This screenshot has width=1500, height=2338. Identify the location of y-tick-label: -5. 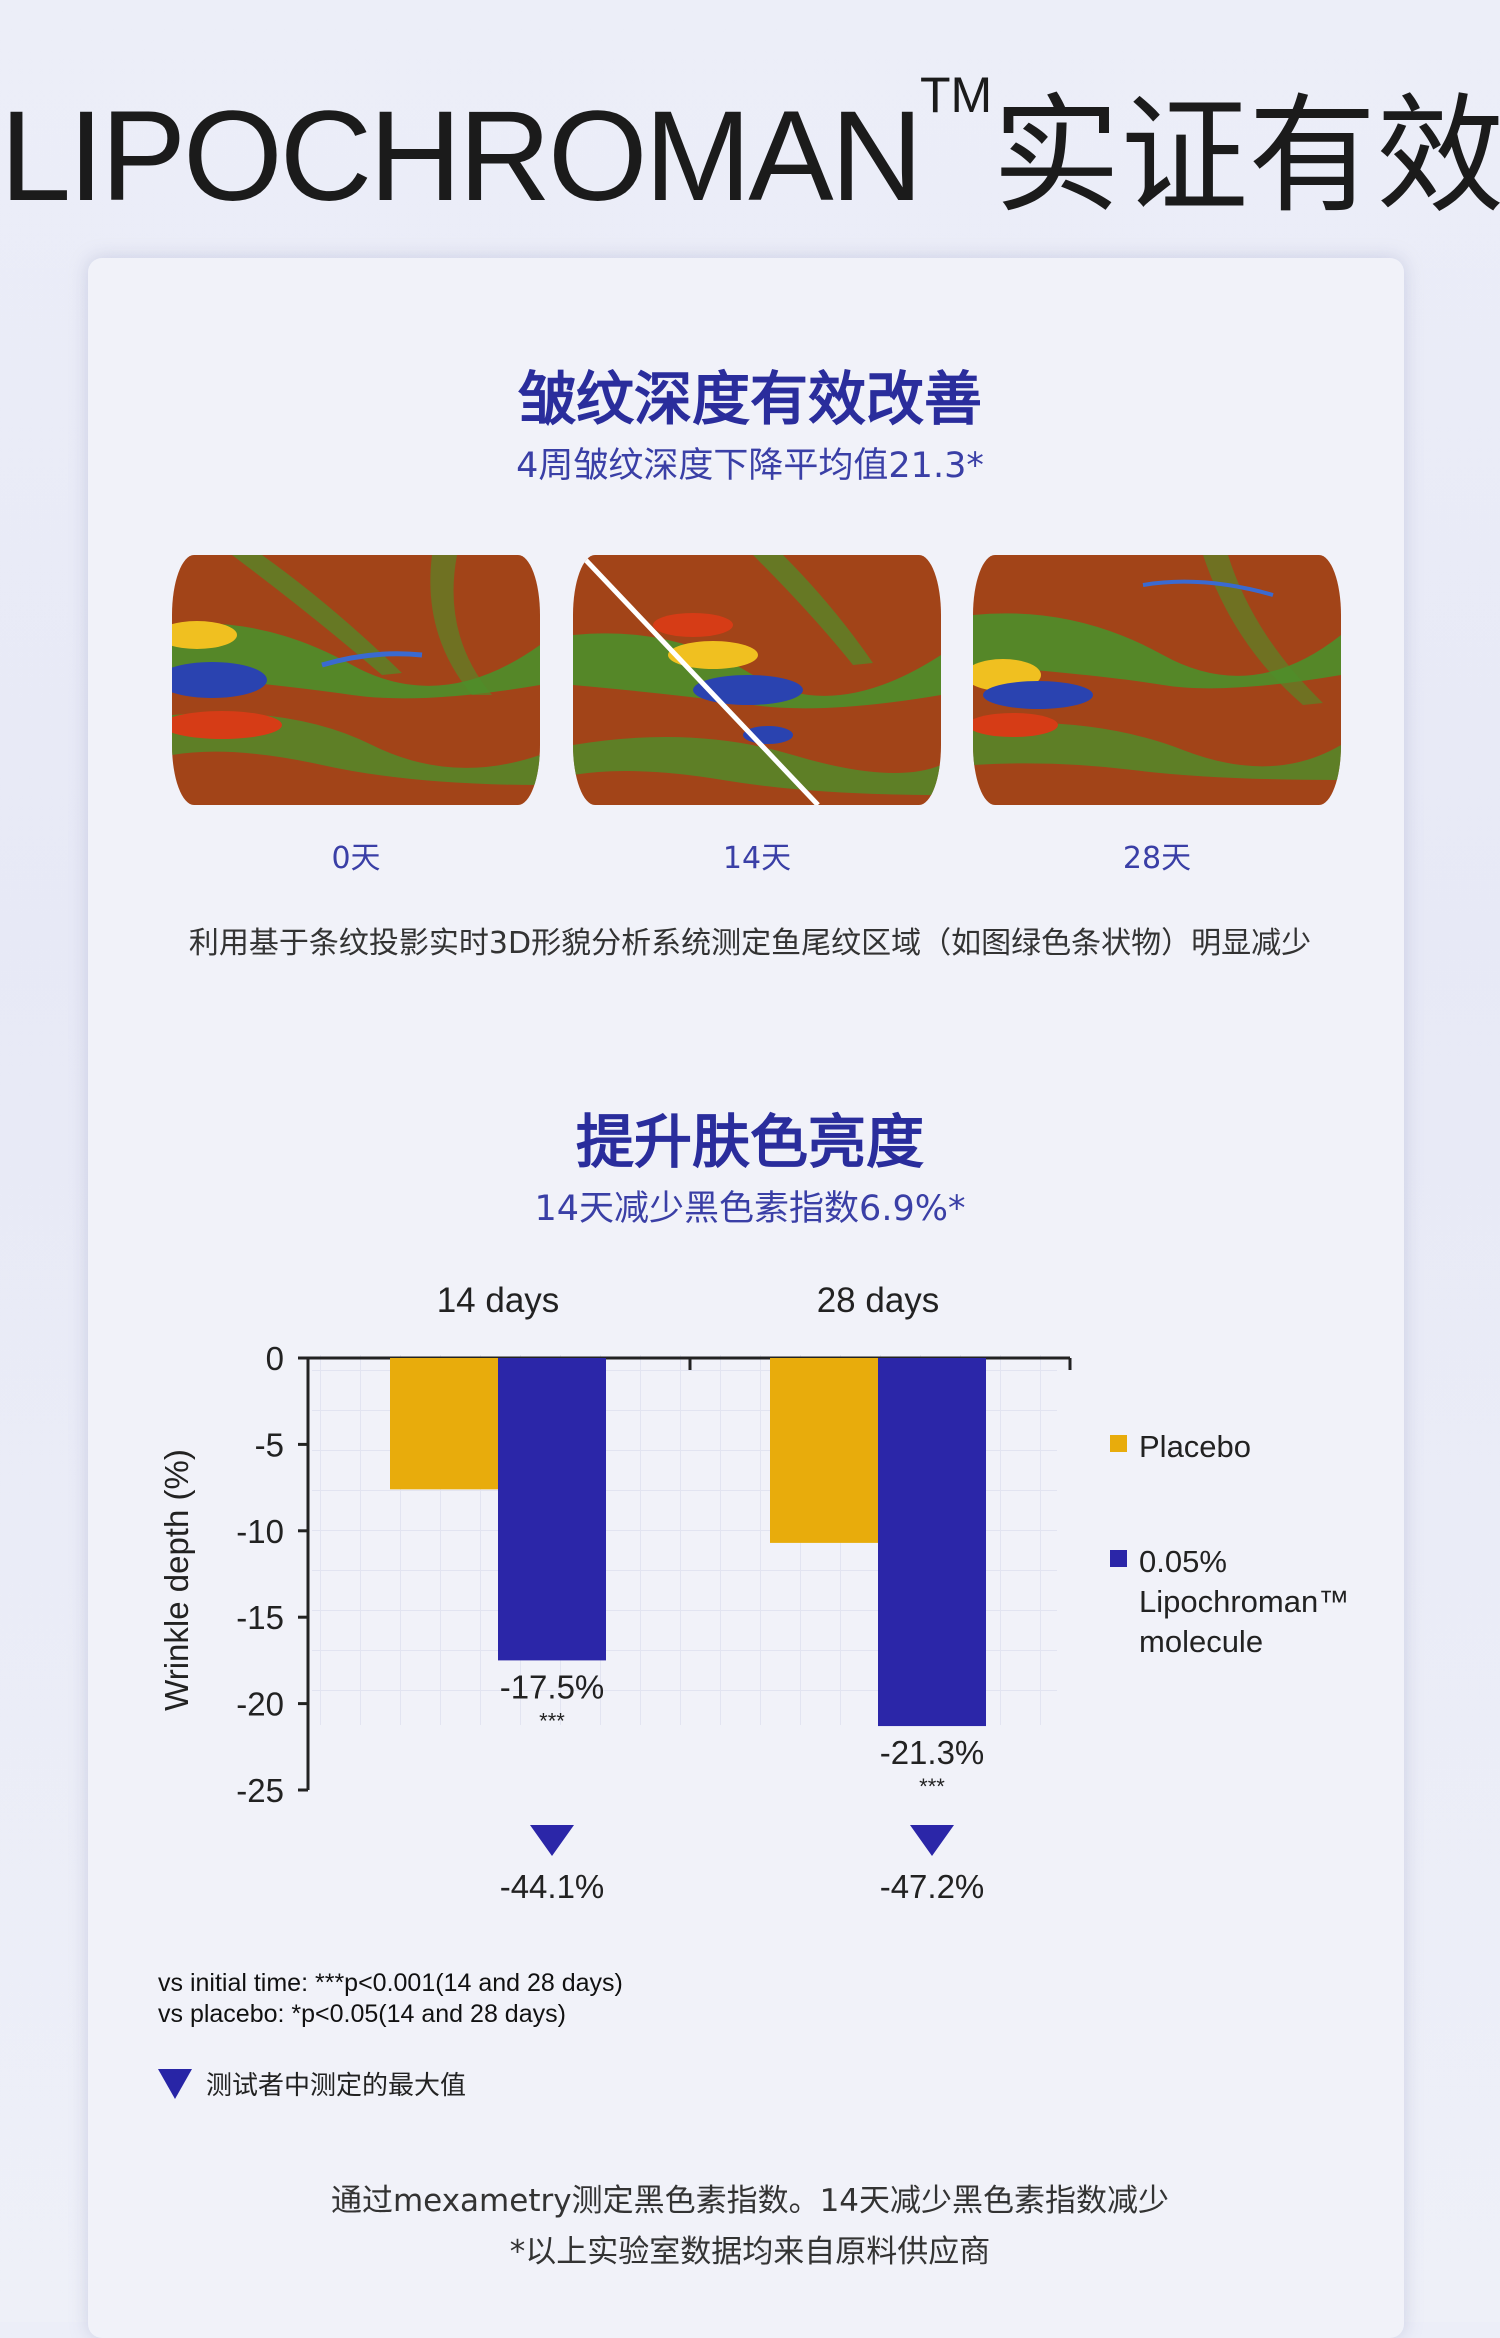
(269, 1444).